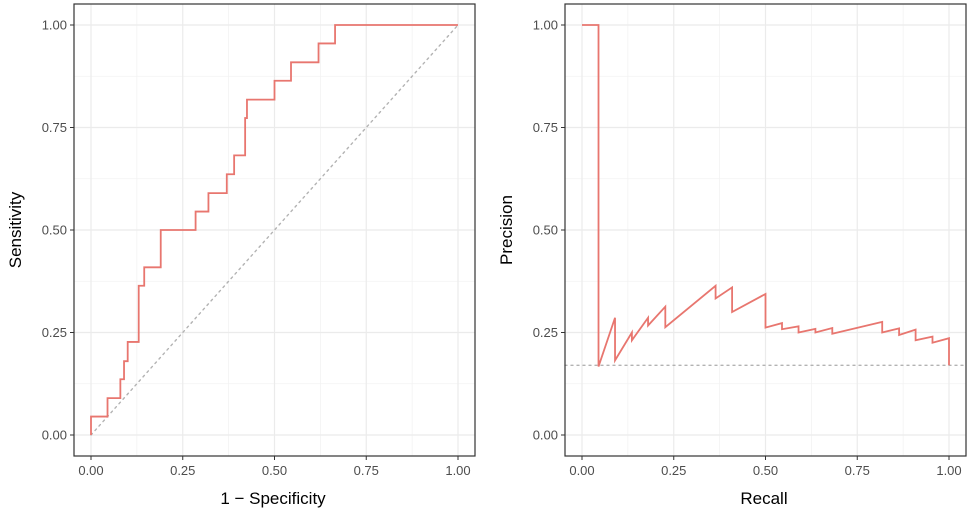  Describe the element at coordinates (545, 25) in the screenshot. I see `pr-y-tick-label: 1.00` at that location.